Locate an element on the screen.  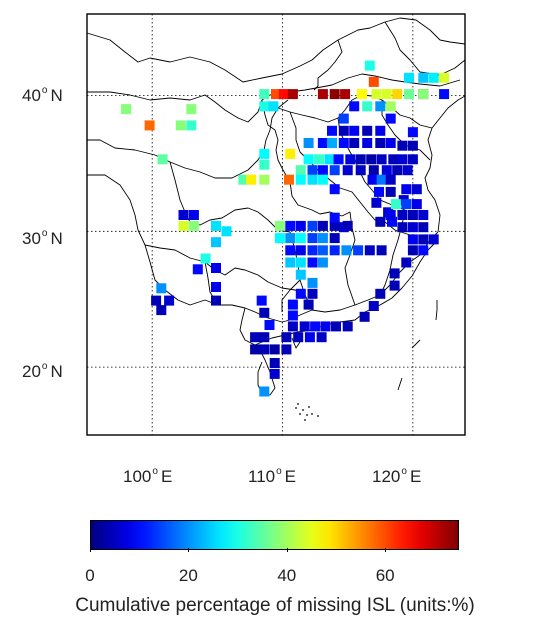
colorbar-label: 0 is located at coordinates (90, 575).